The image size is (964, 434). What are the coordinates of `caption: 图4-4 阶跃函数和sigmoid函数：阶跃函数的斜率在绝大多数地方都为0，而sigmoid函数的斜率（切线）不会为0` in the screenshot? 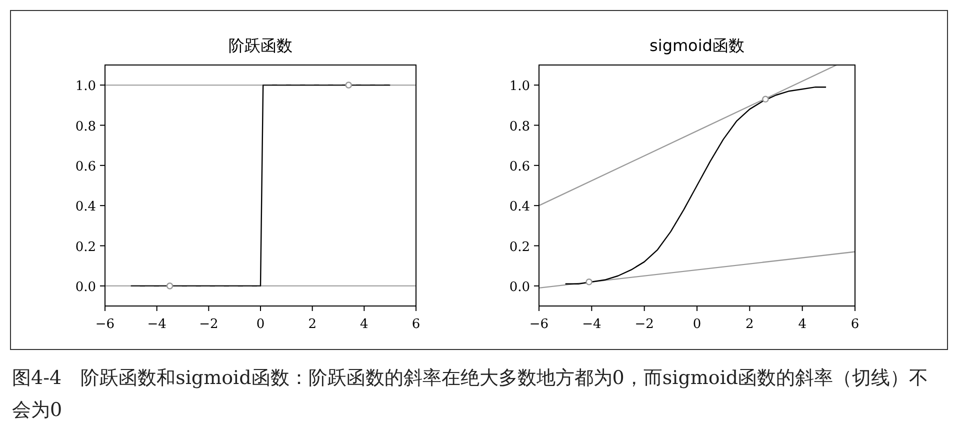 It's located at (471, 394).